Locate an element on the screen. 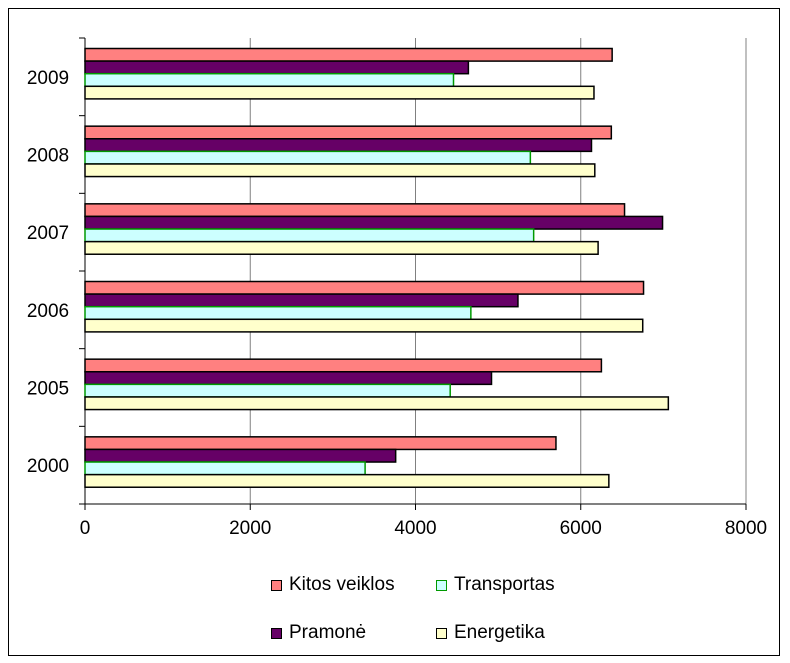 The image size is (790, 663). bar-transportas-2007 is located at coordinates (309, 235).